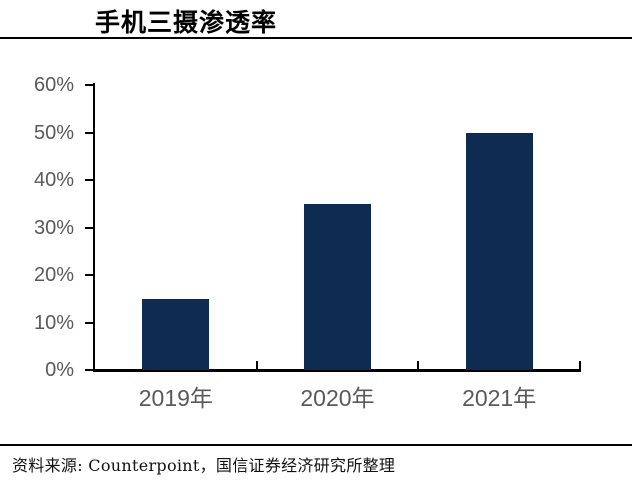 The height and width of the screenshot is (489, 632). What do you see at coordinates (59, 370) in the screenshot?
I see `y-axis-label: 0%` at bounding box center [59, 370].